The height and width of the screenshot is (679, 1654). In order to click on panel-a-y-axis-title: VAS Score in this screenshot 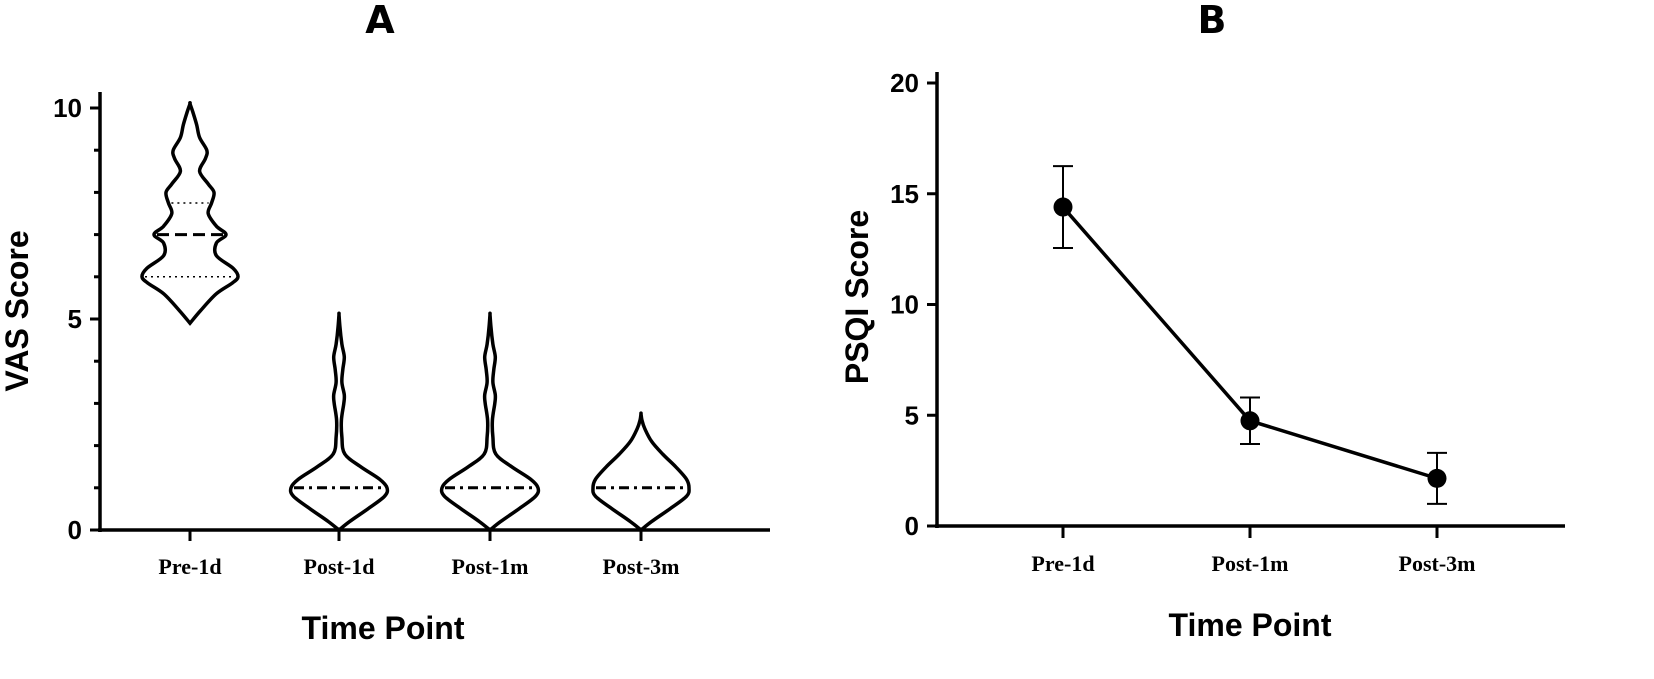, I will do `click(17, 310)`.